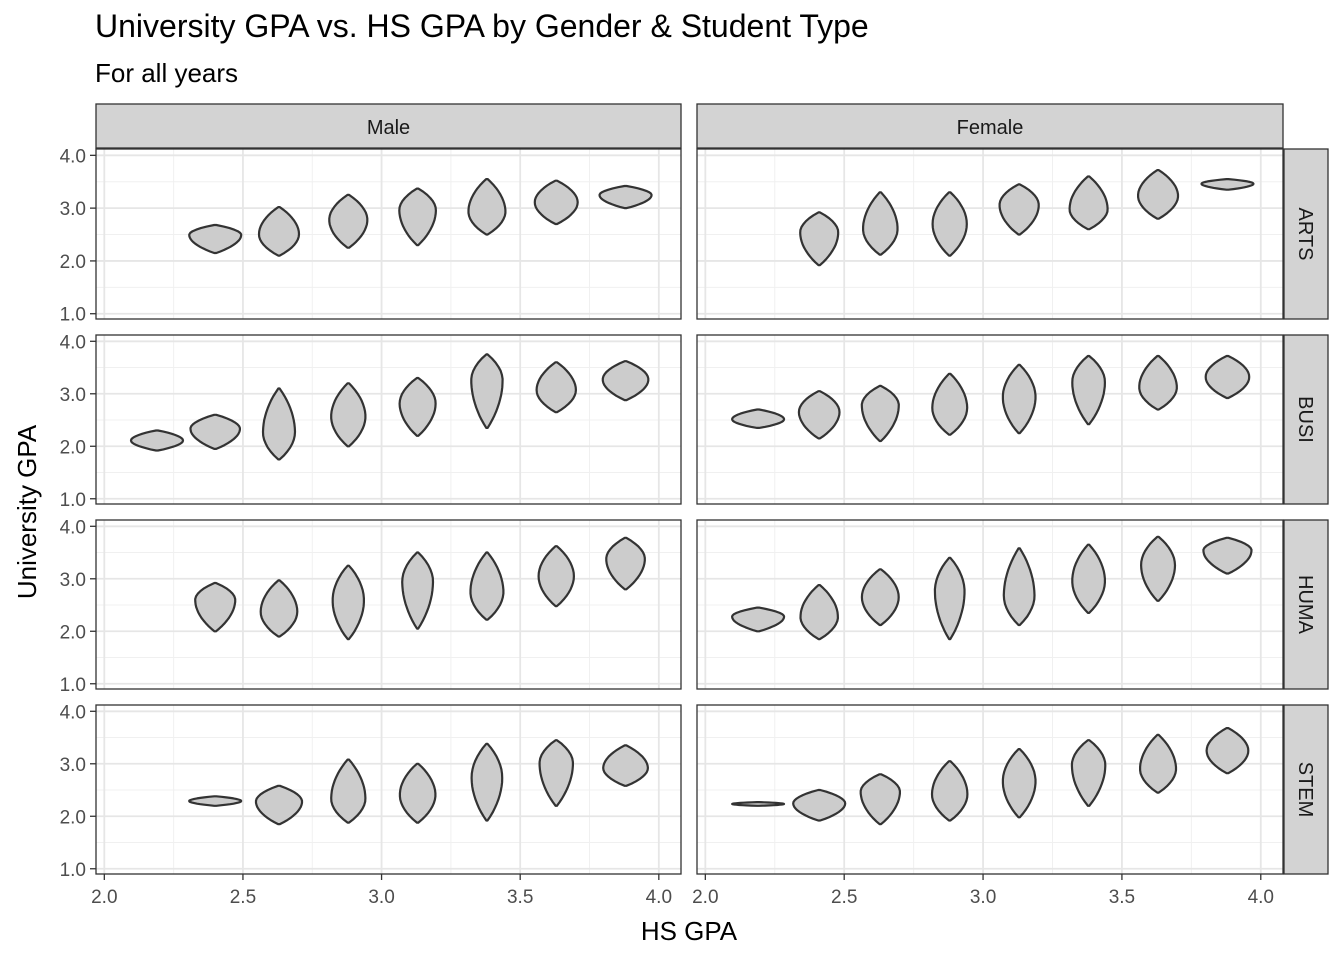 The width and height of the screenshot is (1344, 960). What do you see at coordinates (167, 73) in the screenshot?
I see `chart-subtitle: For all years` at bounding box center [167, 73].